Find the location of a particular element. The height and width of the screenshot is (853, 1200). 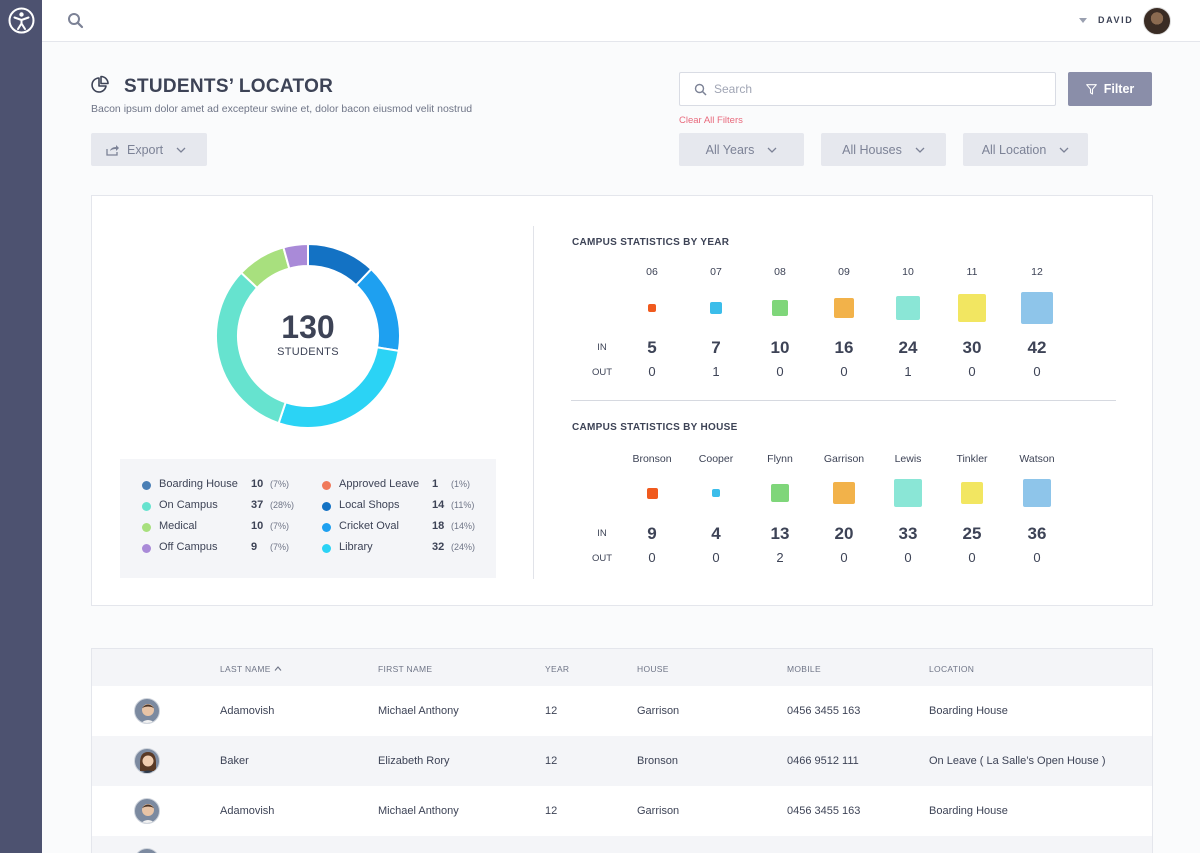

search-field is located at coordinates (867, 89).